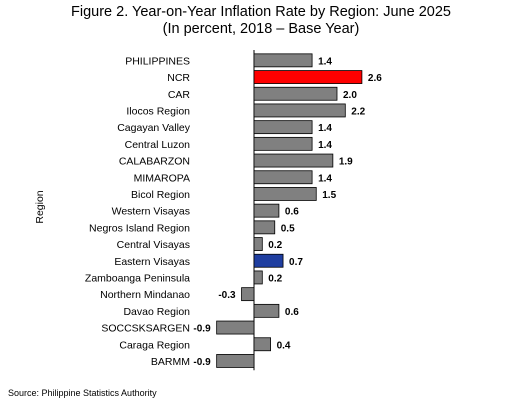 This screenshot has height=403, width=522. I want to click on bar-ncr, so click(308, 77).